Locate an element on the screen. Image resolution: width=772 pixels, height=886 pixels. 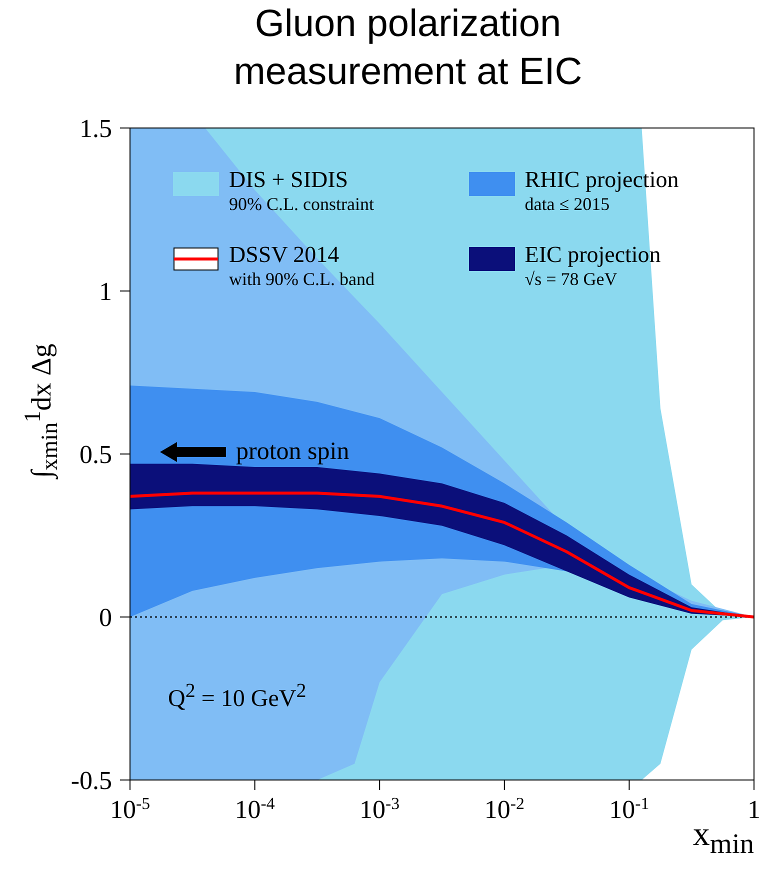
y-tick-label: 0 is located at coordinates (105, 617).